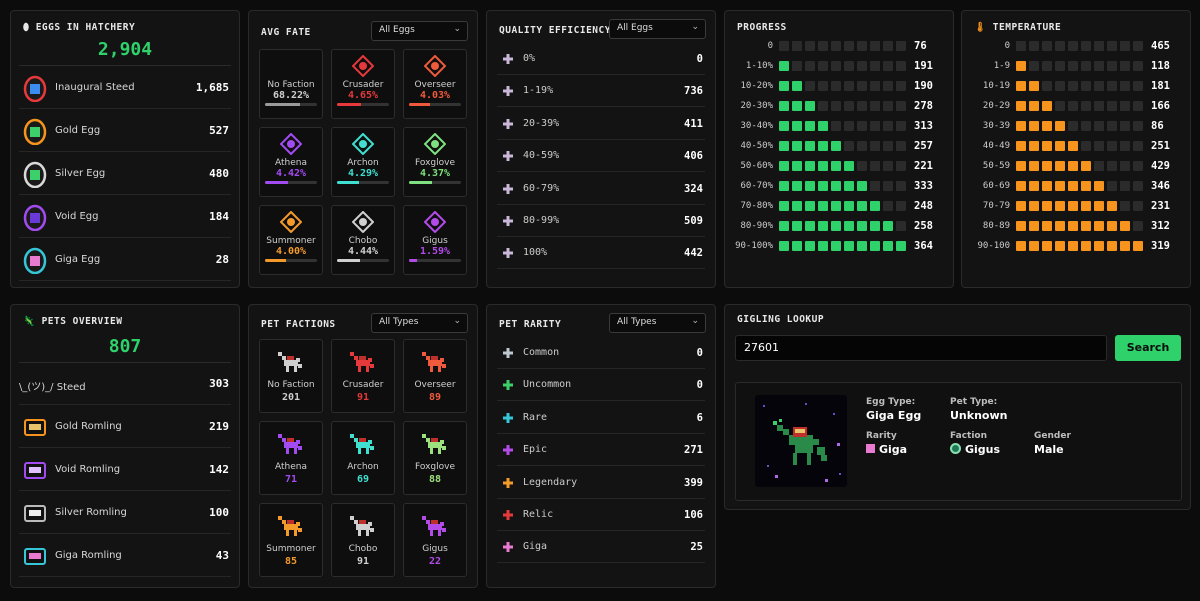  What do you see at coordinates (291, 540) in the screenshot?
I see `faction-card: Summoner 85` at bounding box center [291, 540].